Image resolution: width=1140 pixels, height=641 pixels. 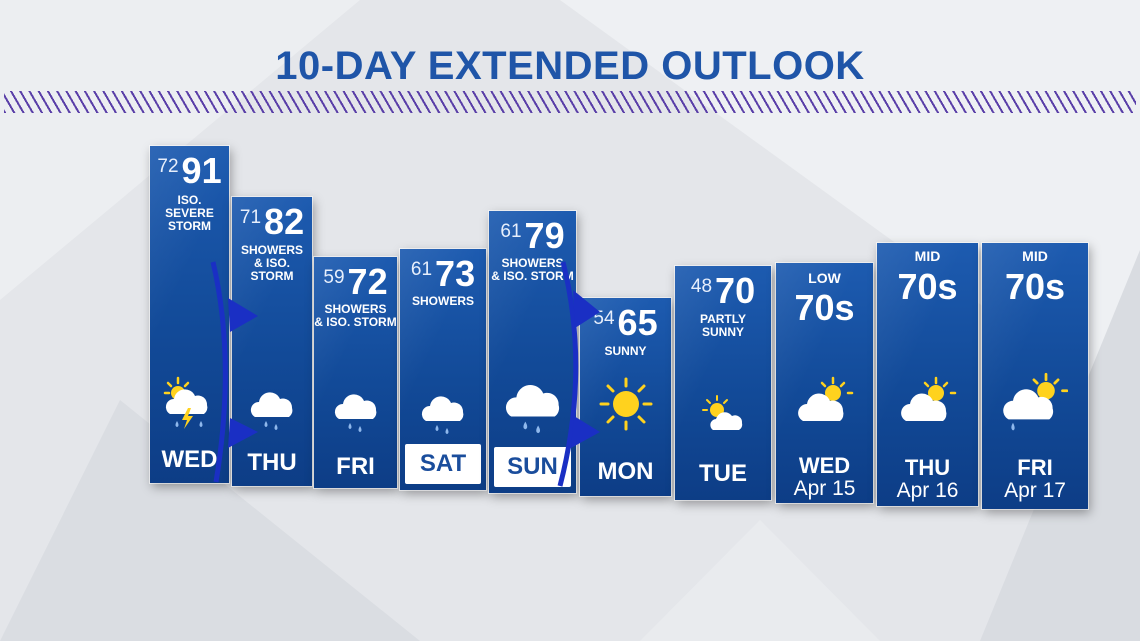 What do you see at coordinates (443, 464) in the screenshot?
I see `day-label-selected: SAT` at bounding box center [443, 464].